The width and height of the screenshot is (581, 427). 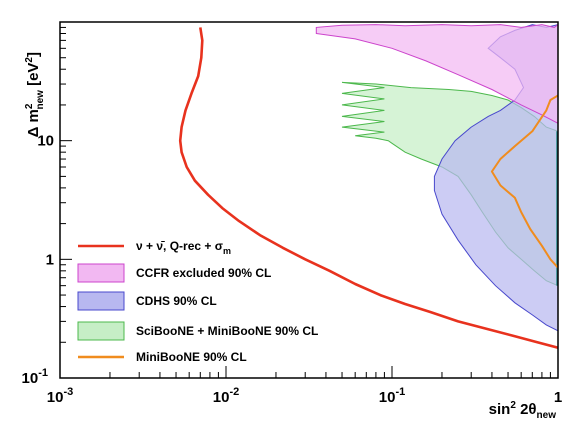 What do you see at coordinates (226, 396) in the screenshot?
I see `x-tick-label: 10⁻²` at bounding box center [226, 396].